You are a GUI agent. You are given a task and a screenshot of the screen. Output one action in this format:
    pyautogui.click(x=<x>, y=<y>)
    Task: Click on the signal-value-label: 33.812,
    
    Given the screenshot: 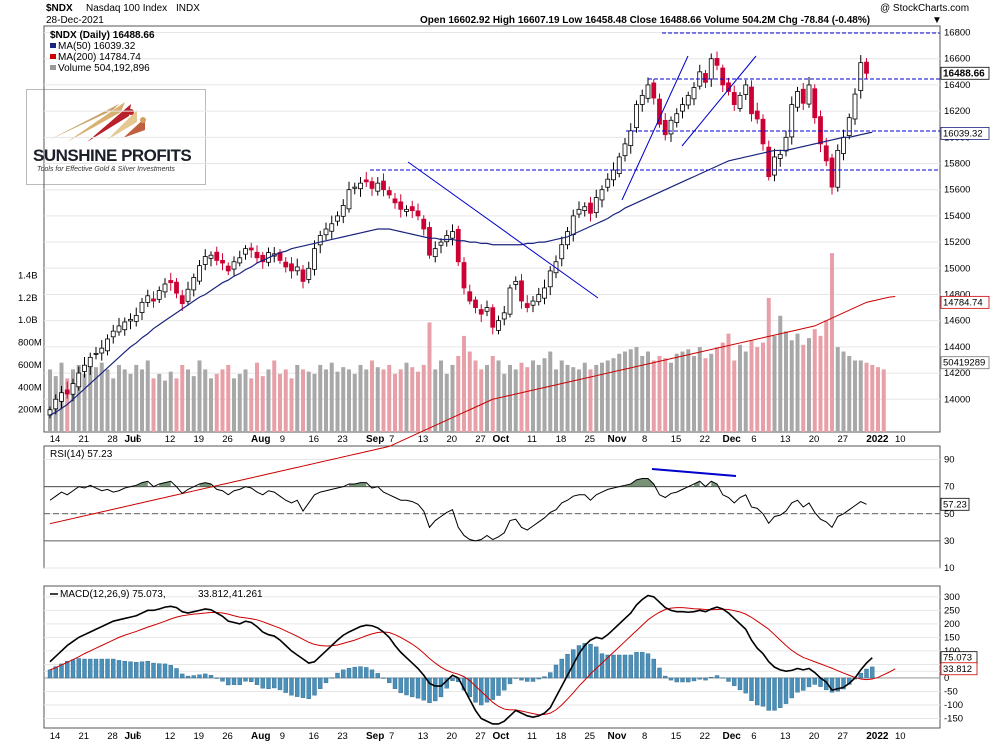 What is the action you would take?
    pyautogui.click(x=214, y=594)
    